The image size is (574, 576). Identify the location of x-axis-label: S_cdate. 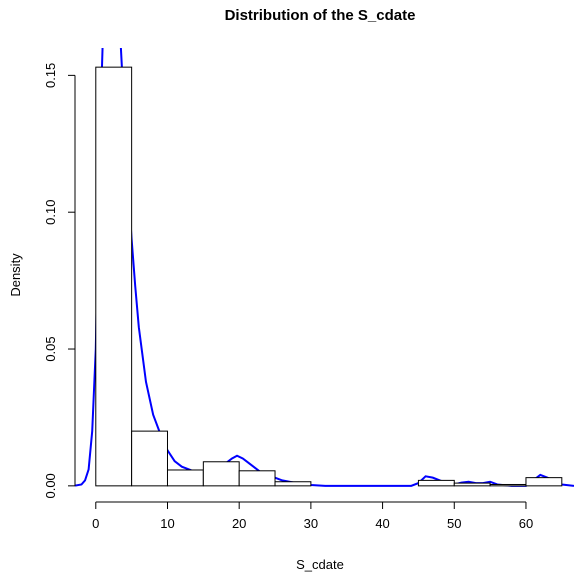
(320, 564).